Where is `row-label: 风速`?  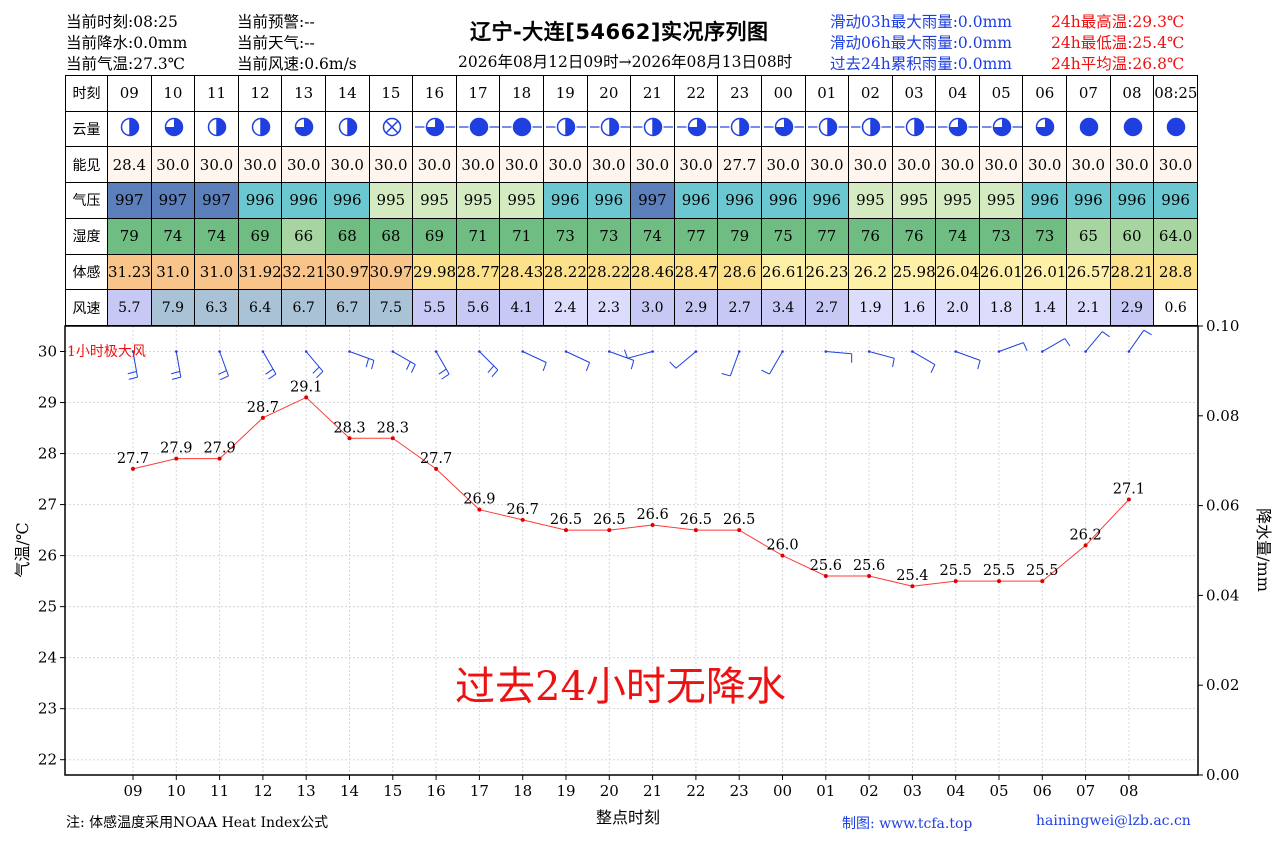 row-label: 风速 is located at coordinates (86, 307).